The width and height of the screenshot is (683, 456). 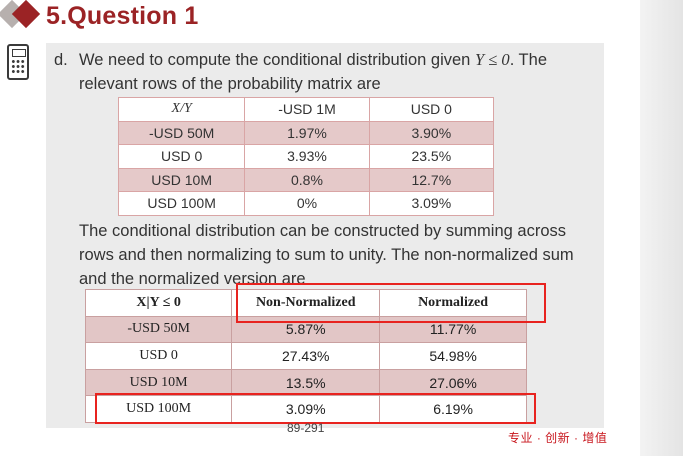 What do you see at coordinates (528, 60) in the screenshot?
I see `intro-line-1-end: . The` at bounding box center [528, 60].